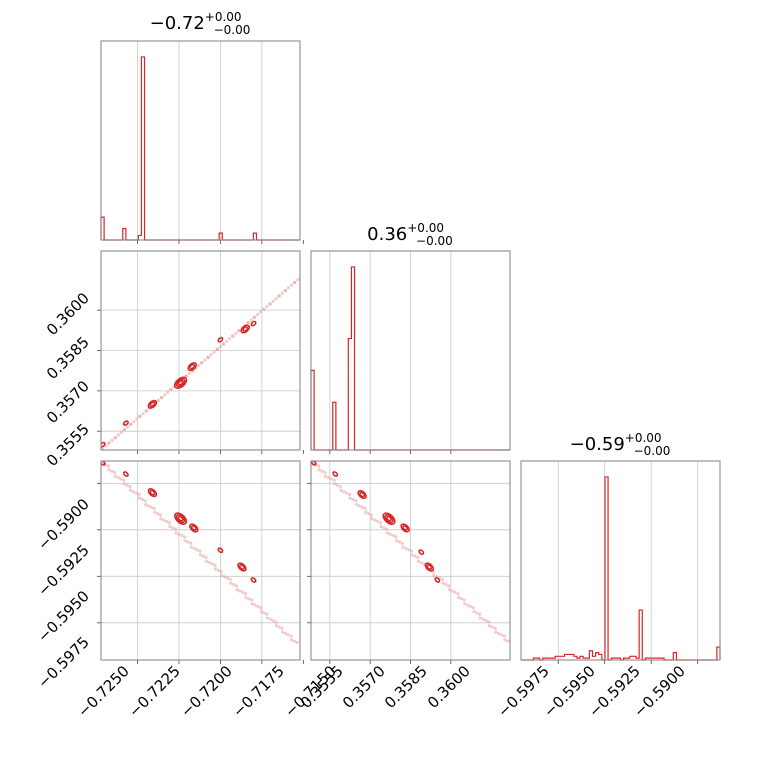 This screenshot has width=760, height=760. What do you see at coordinates (410, 234) in the screenshot?
I see `title-param-1: 0.36+0.00 −0.00` at bounding box center [410, 234].